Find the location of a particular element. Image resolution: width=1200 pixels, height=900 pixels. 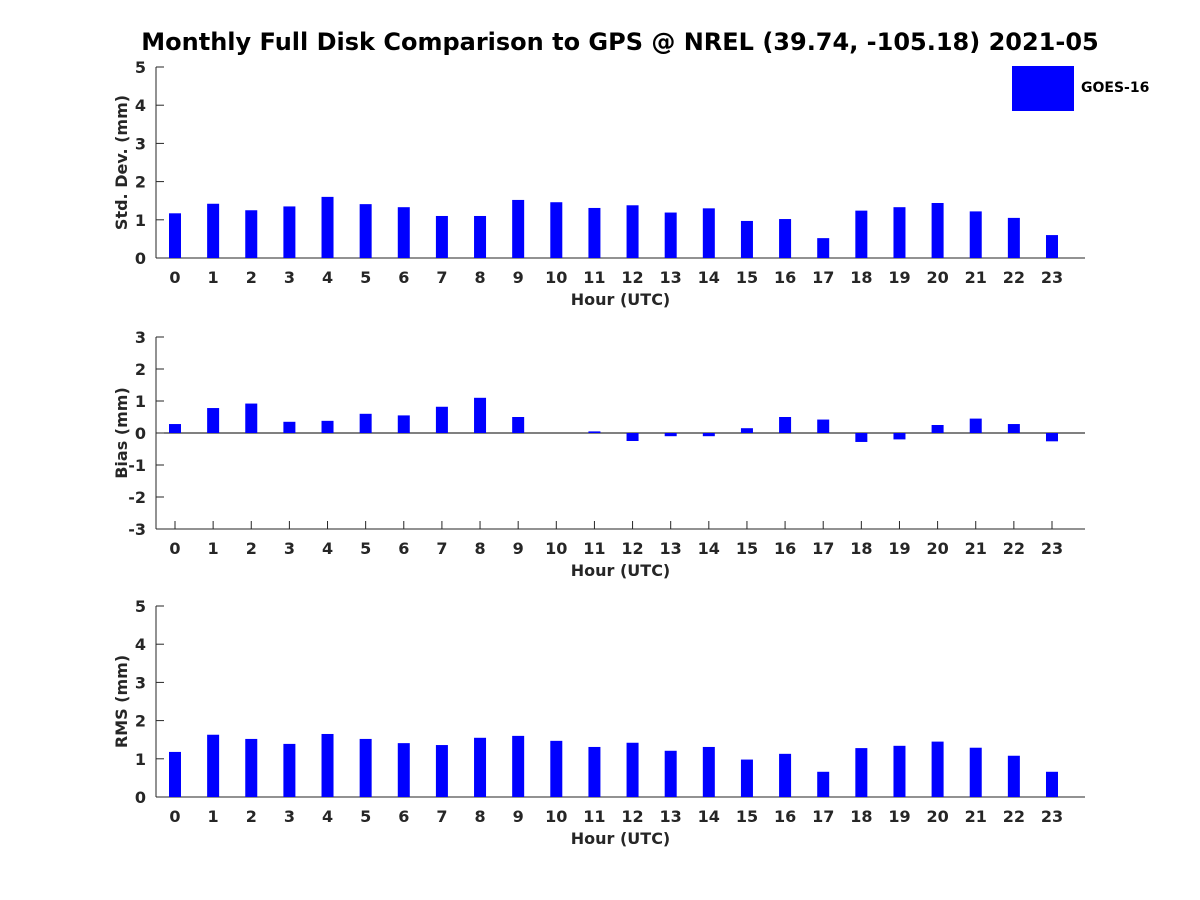

x-tick-label: 3 is located at coordinates (289, 548).